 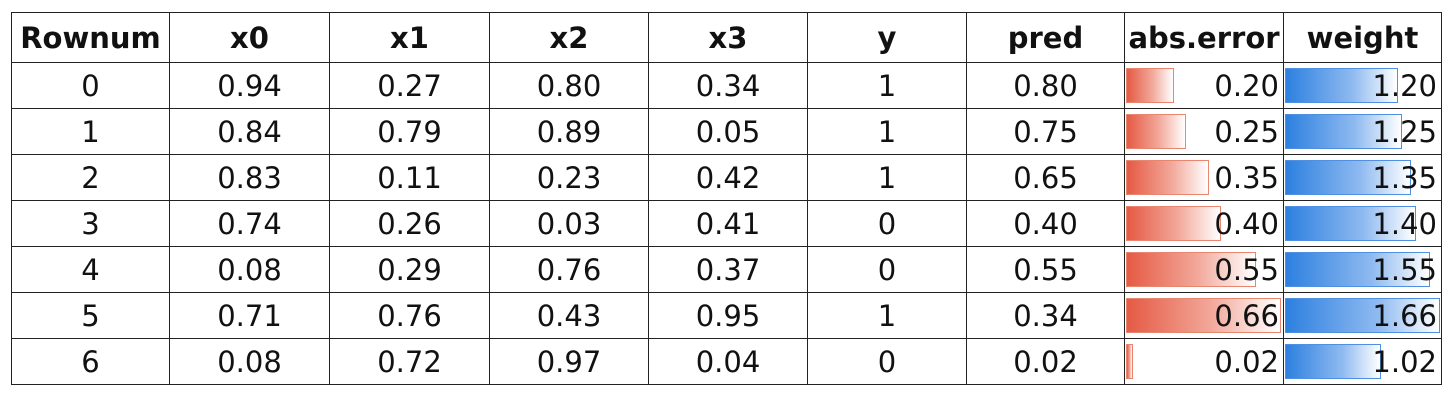 What do you see at coordinates (1404, 131) in the screenshot?
I see `weight-value: 1.25` at bounding box center [1404, 131].